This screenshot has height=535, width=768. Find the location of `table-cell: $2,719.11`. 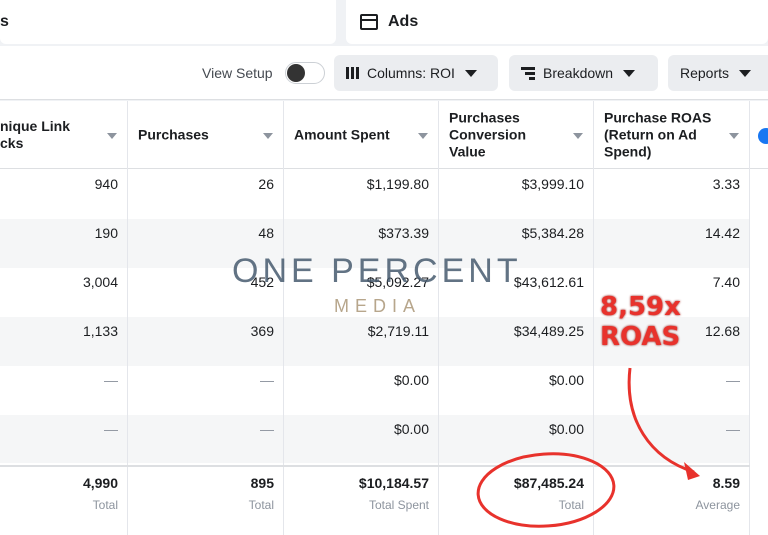

table-cell: $2,719.11 is located at coordinates (398, 331).